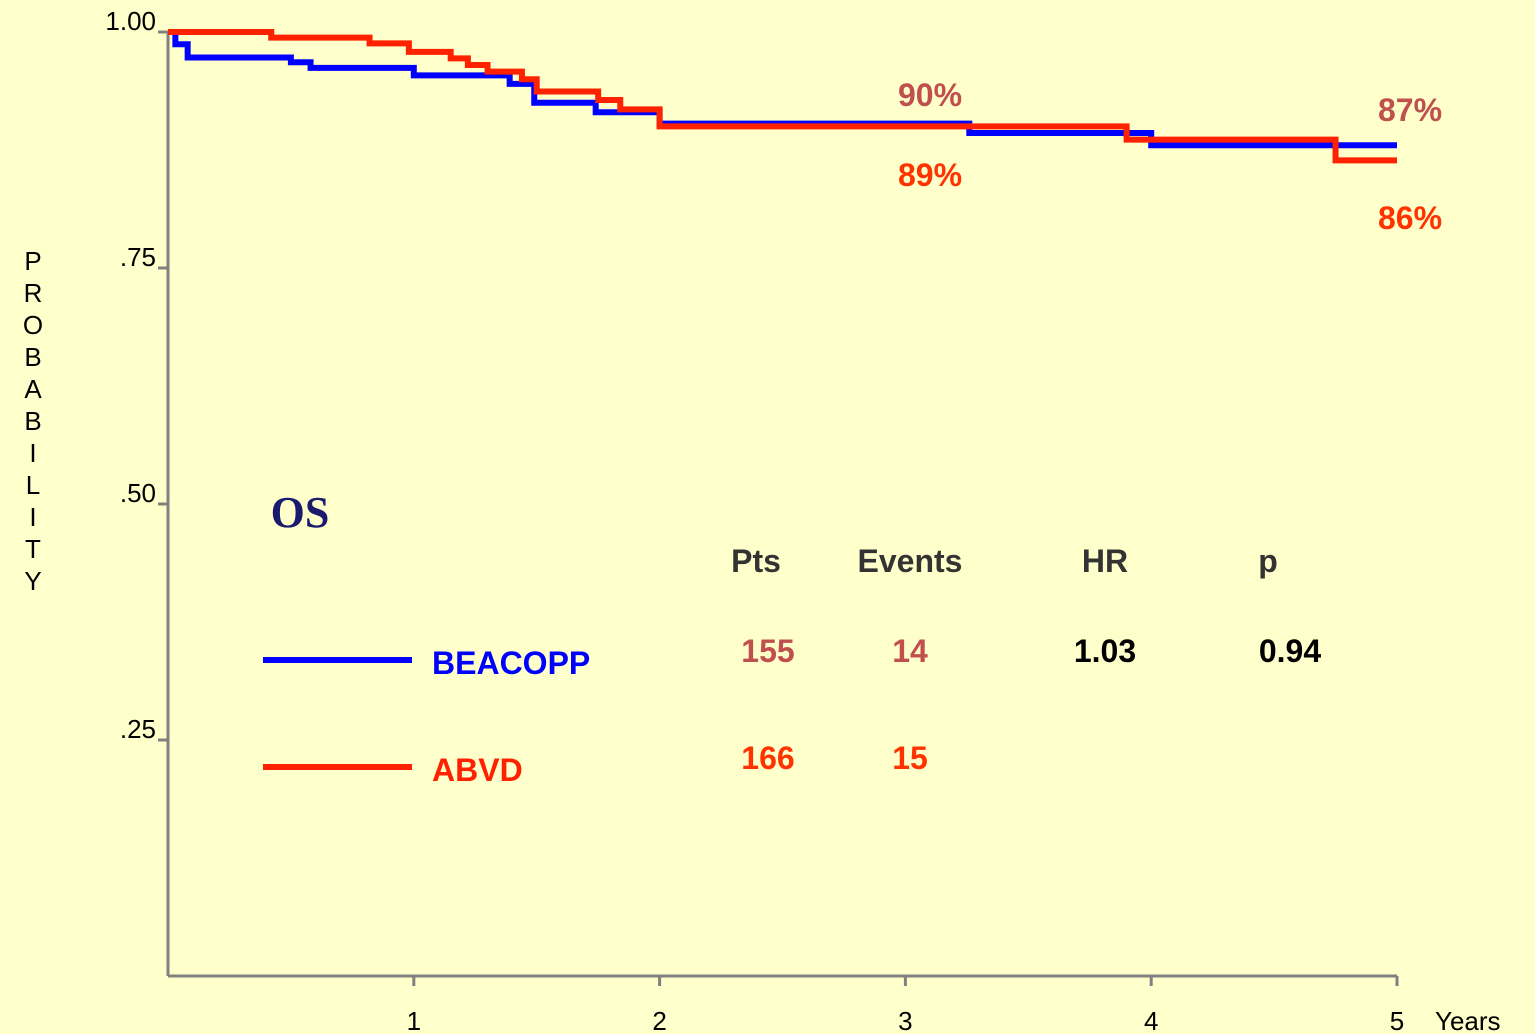 The height and width of the screenshot is (1034, 1535). What do you see at coordinates (767, 651) in the screenshot?
I see `table-cell: 155` at bounding box center [767, 651].